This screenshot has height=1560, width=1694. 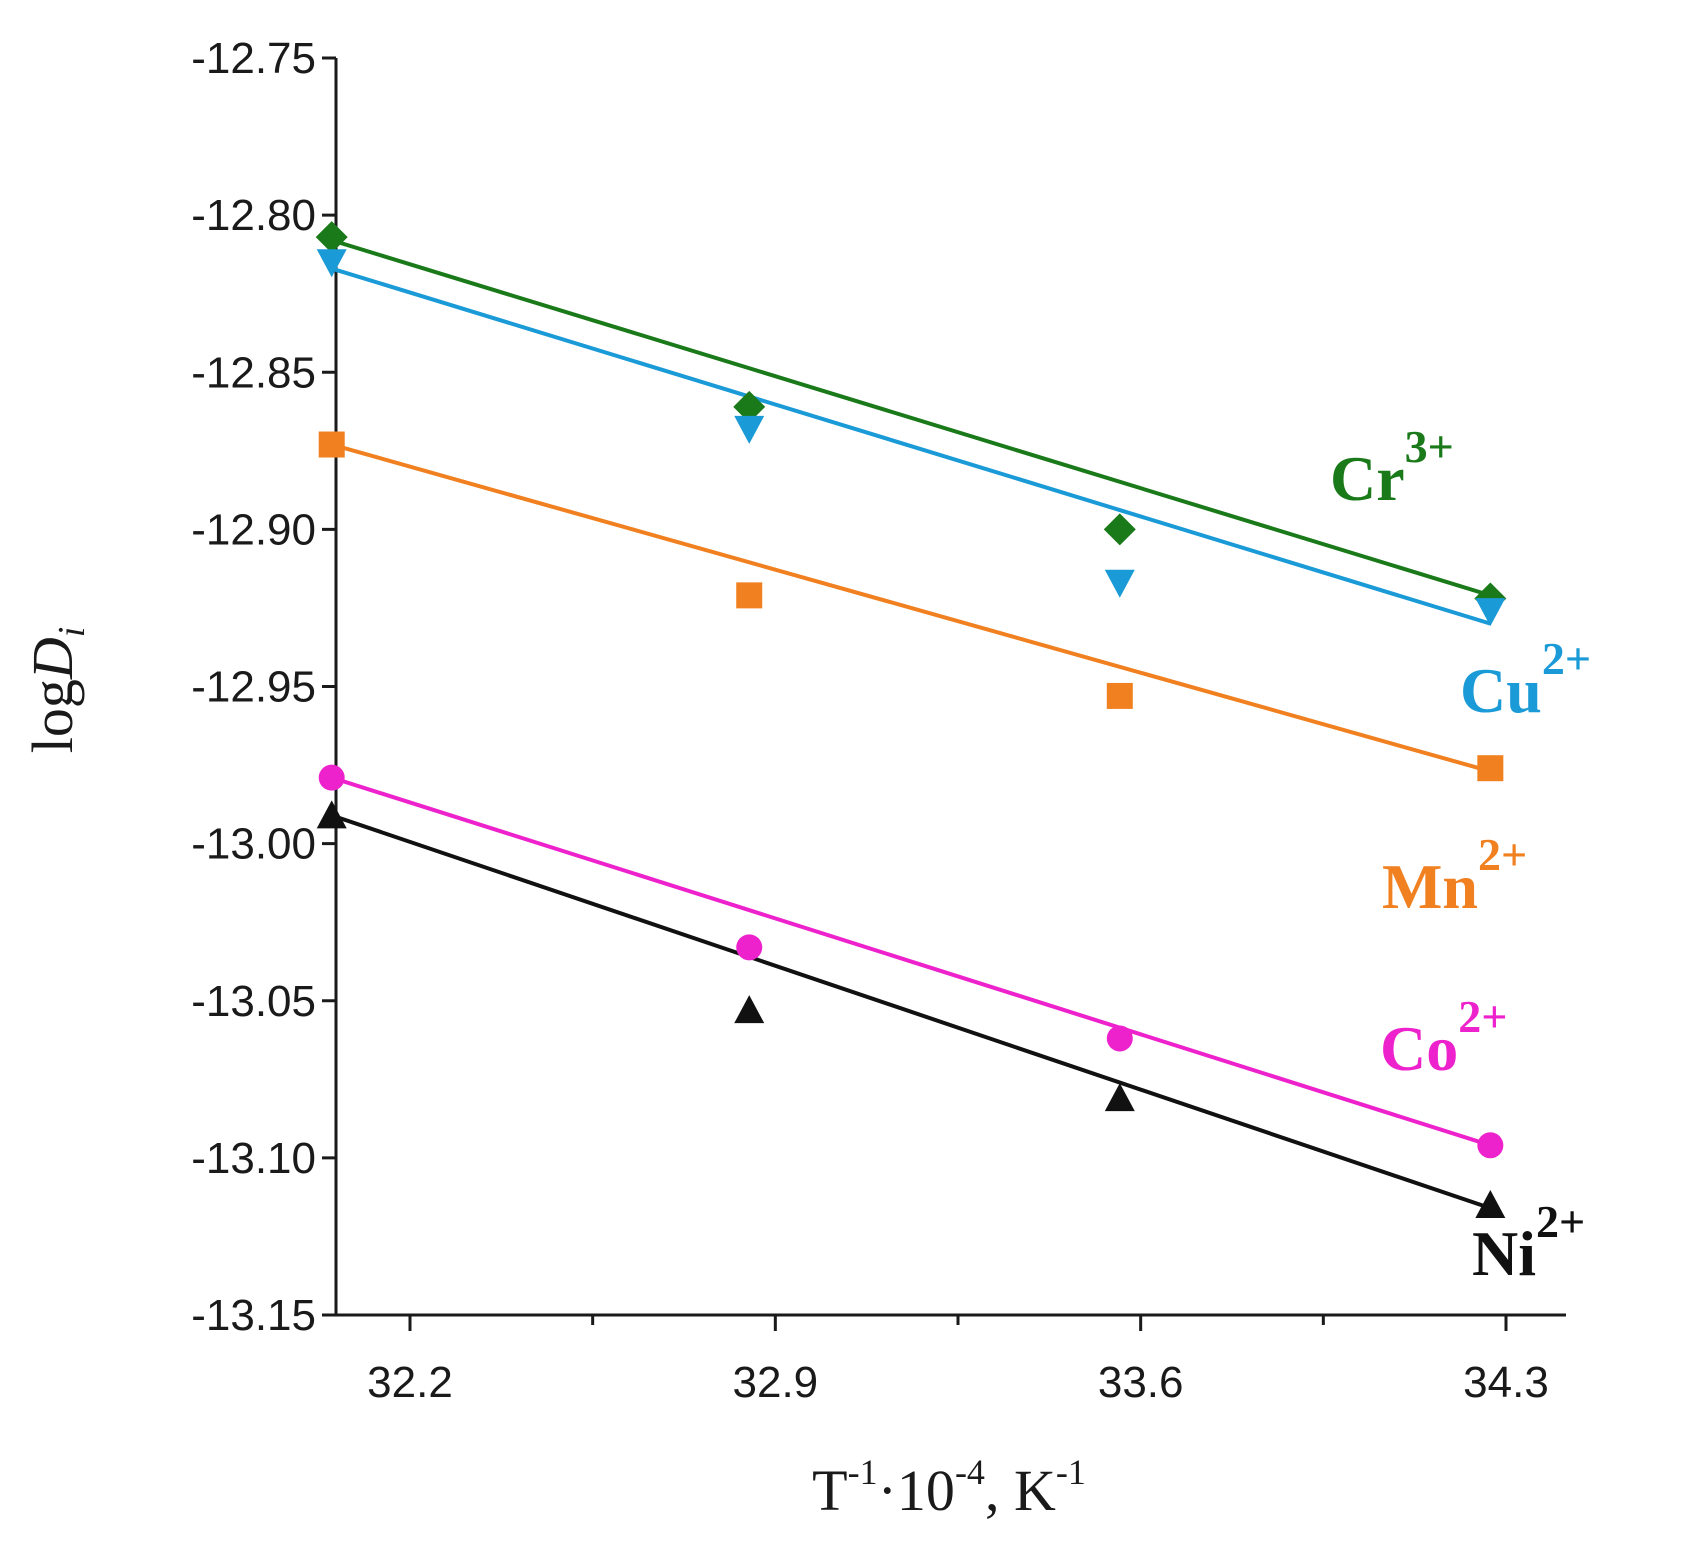 What do you see at coordinates (911, 608) in the screenshot?
I see `fit-line-mn` at bounding box center [911, 608].